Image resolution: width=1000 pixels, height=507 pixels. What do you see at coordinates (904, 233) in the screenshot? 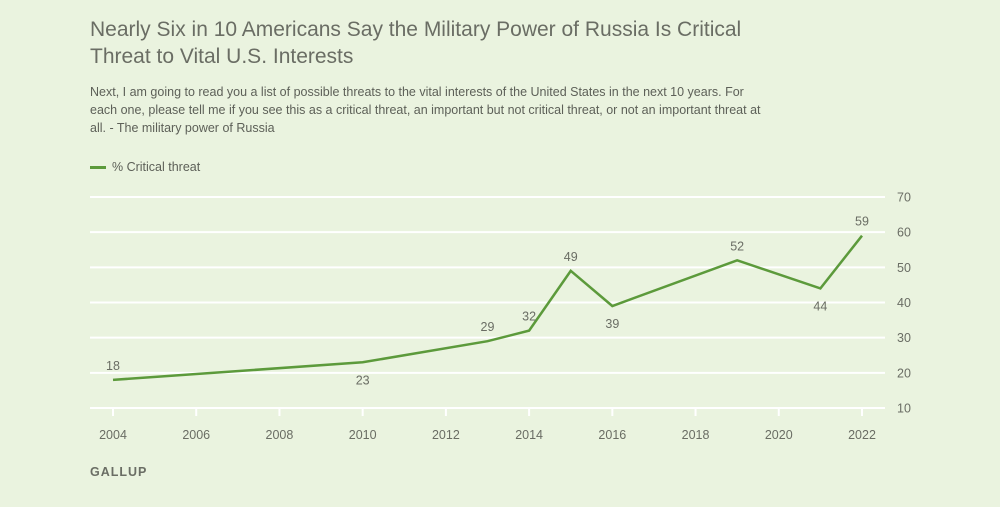
I see `y-tick-label: 60` at bounding box center [904, 233].